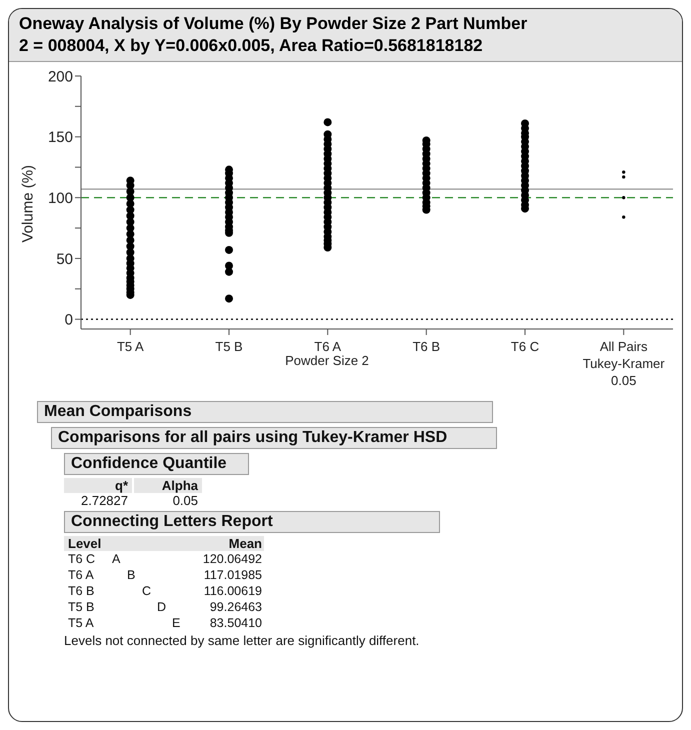 Image resolution: width=691 pixels, height=730 pixels. I want to click on text: 99.26463, so click(235, 607).